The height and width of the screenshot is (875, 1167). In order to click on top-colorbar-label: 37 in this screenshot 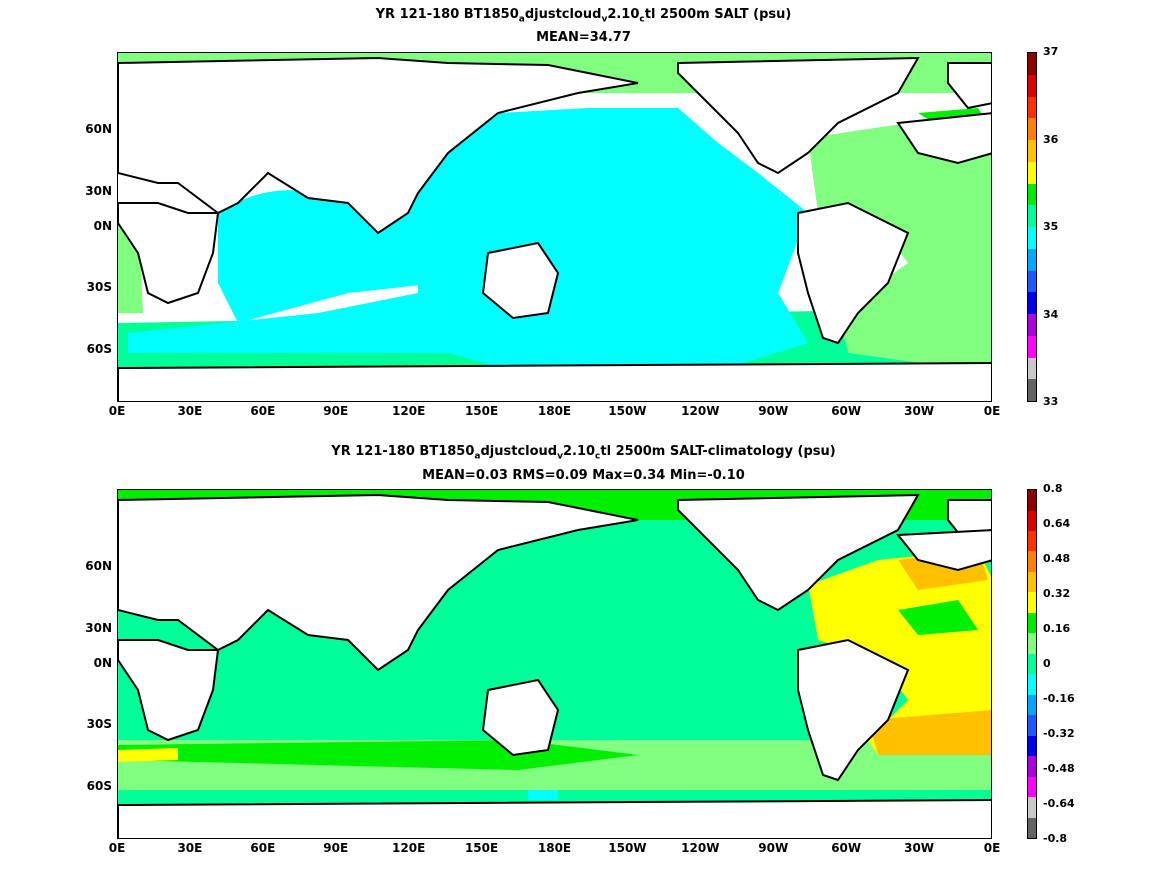, I will do `click(1051, 51)`.